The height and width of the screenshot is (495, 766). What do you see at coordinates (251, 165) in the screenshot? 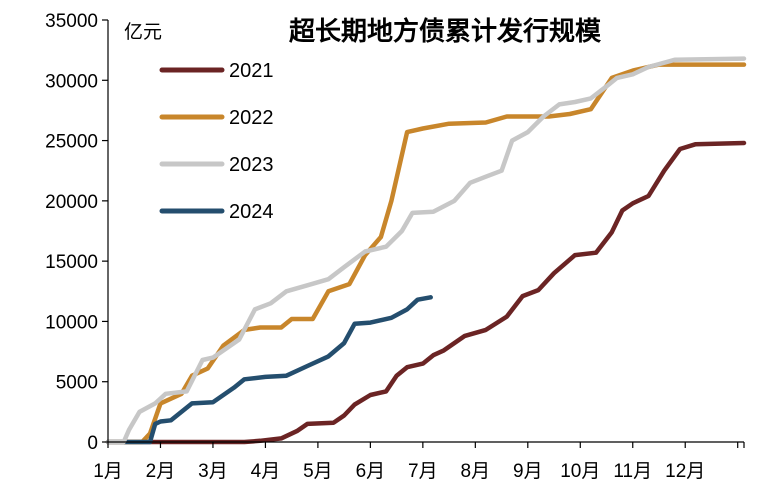
I see `legend-label-2023: 2023` at bounding box center [251, 165].